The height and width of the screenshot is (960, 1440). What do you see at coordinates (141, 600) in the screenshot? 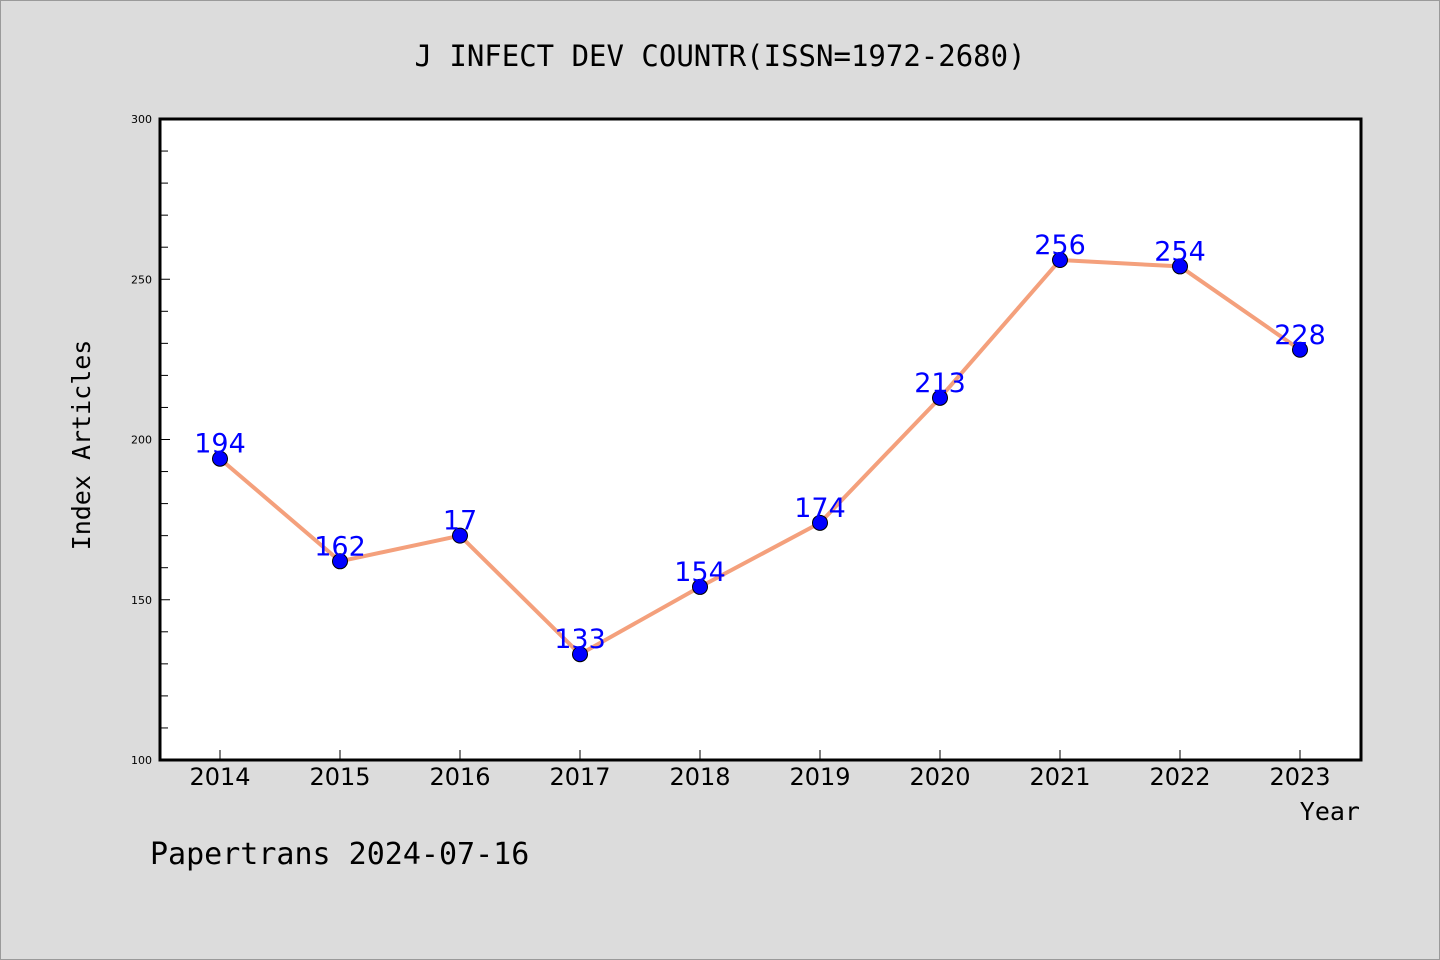
I see `y-tick-label: 150` at bounding box center [141, 600].